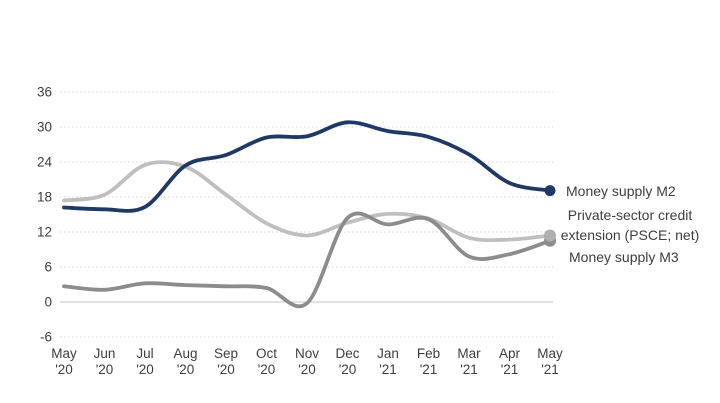  Describe the element at coordinates (44, 197) in the screenshot. I see `y-axis-tick-label: 18` at that location.